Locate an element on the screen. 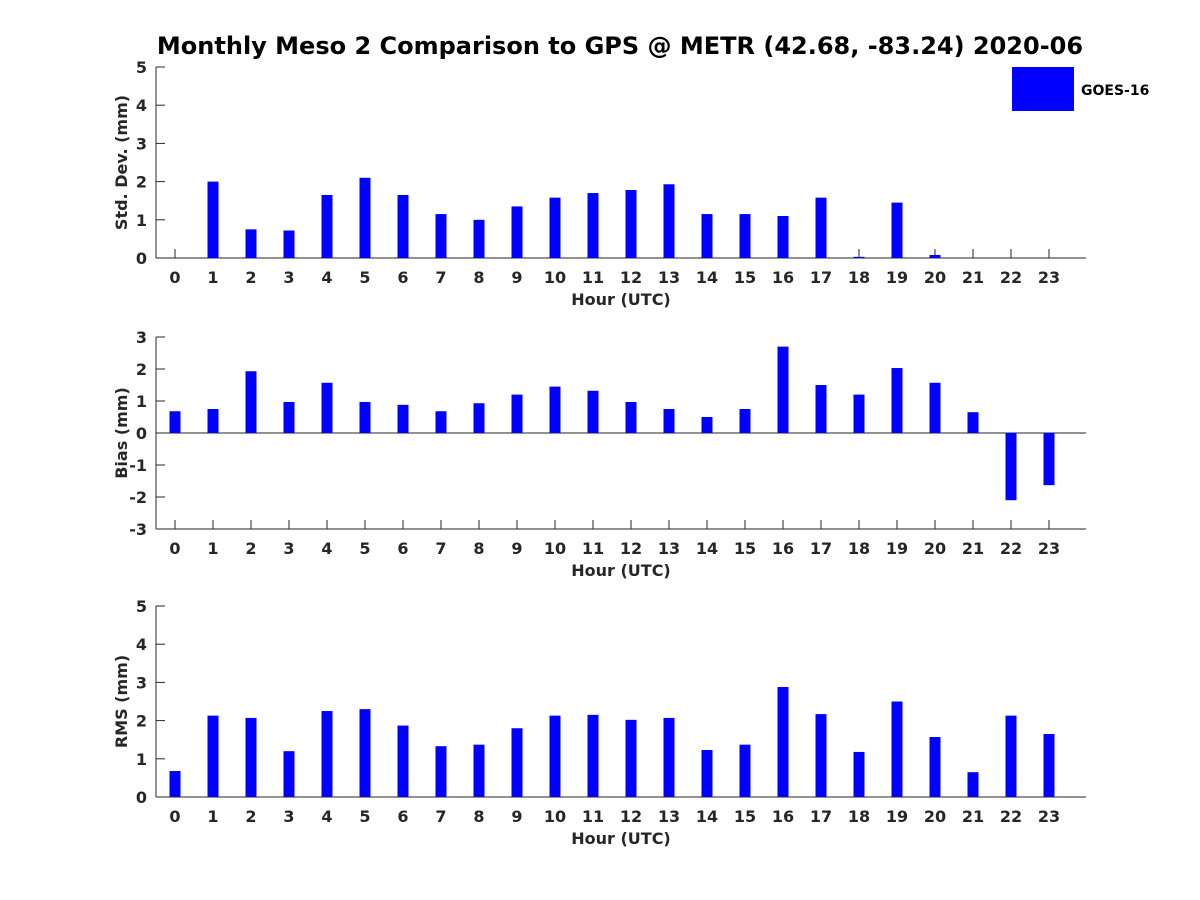 The width and height of the screenshot is (1200, 900). std-dev-y-axis-label: Std. Dev. (mm) is located at coordinates (121, 162).